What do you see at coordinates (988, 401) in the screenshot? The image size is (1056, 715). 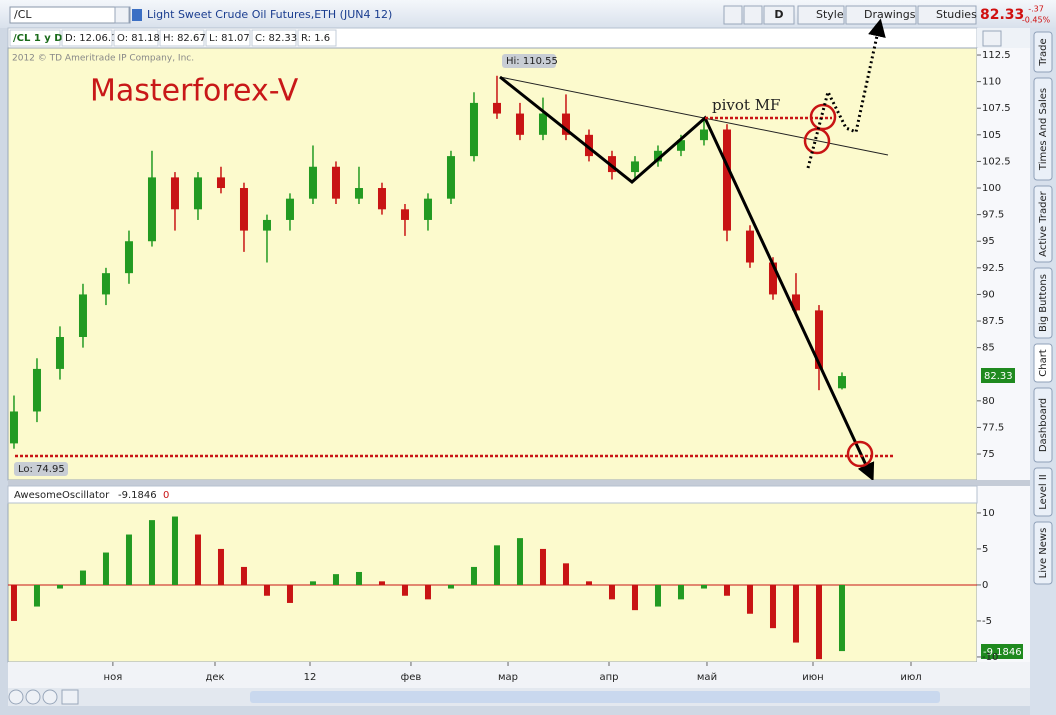 I see `y-tick-label: 80` at bounding box center [988, 401].